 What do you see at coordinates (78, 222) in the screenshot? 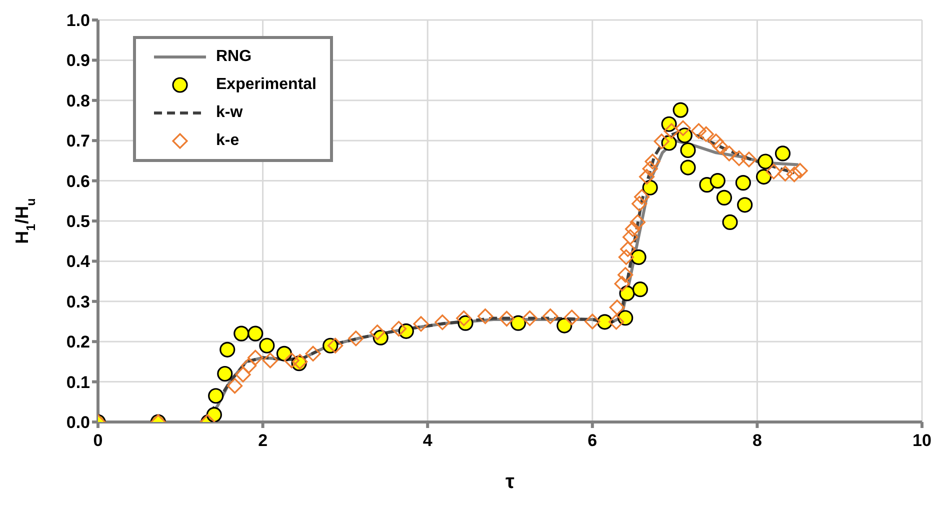
I see `y-tick-label: 0.5` at bounding box center [78, 222].